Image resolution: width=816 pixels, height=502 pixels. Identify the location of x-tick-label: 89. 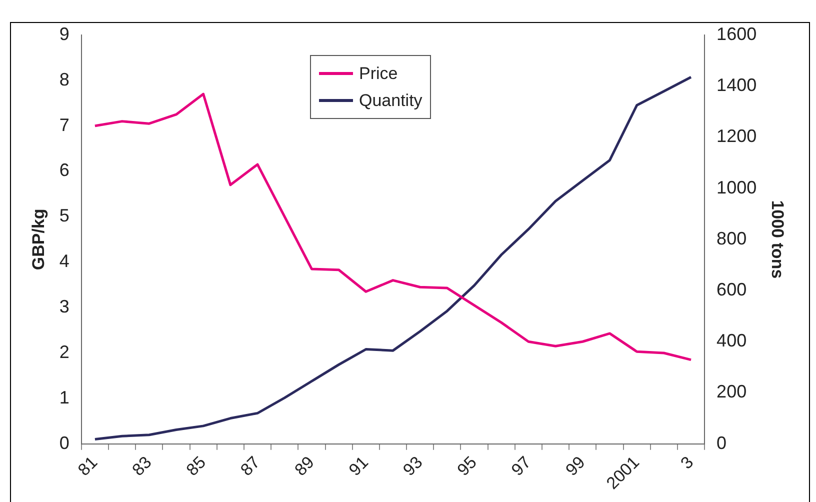
(304, 466).